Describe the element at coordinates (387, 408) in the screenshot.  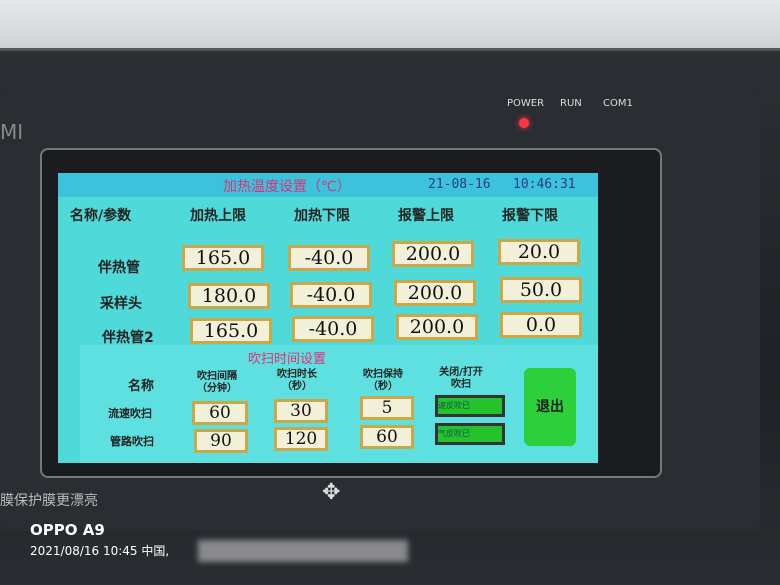
I see `purge-value-input: 5` at that location.